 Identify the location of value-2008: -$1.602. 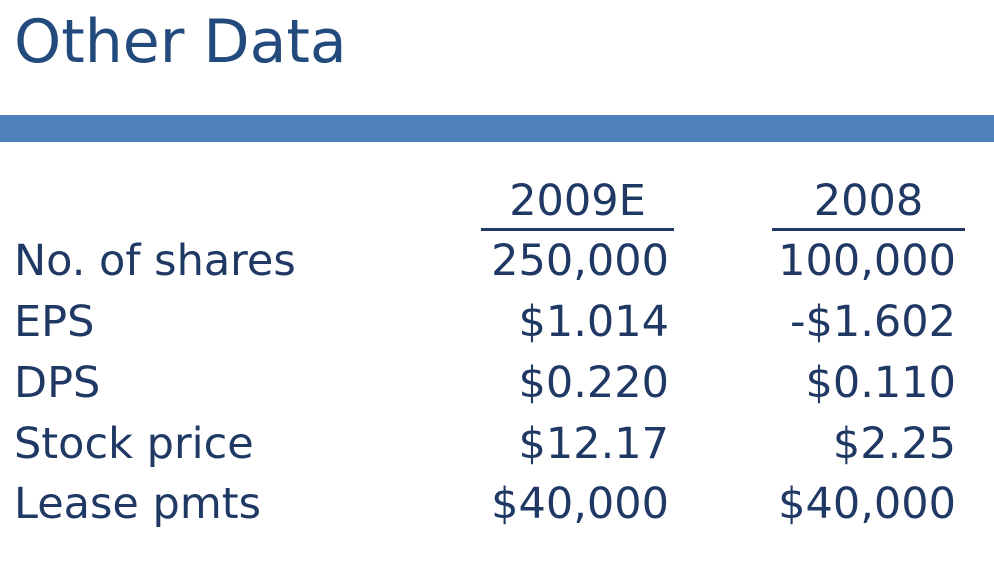
(873, 322).